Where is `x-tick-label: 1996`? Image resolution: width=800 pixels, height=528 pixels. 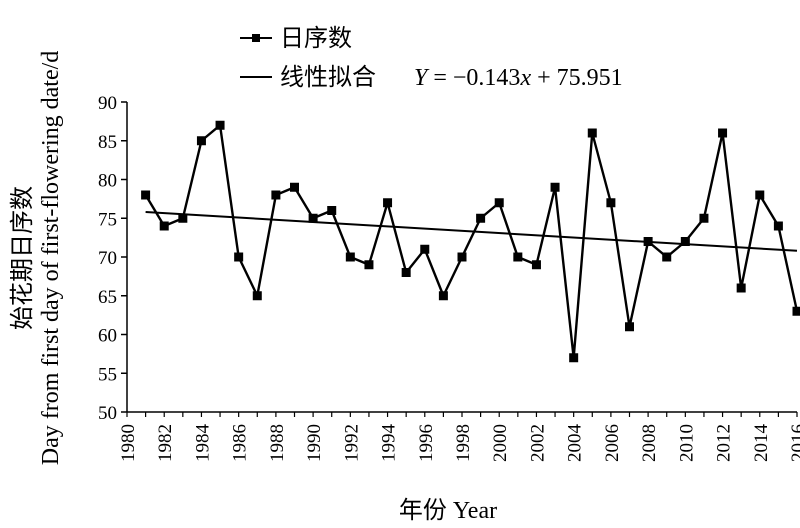 x-tick-label: 1996 is located at coordinates (426, 443).